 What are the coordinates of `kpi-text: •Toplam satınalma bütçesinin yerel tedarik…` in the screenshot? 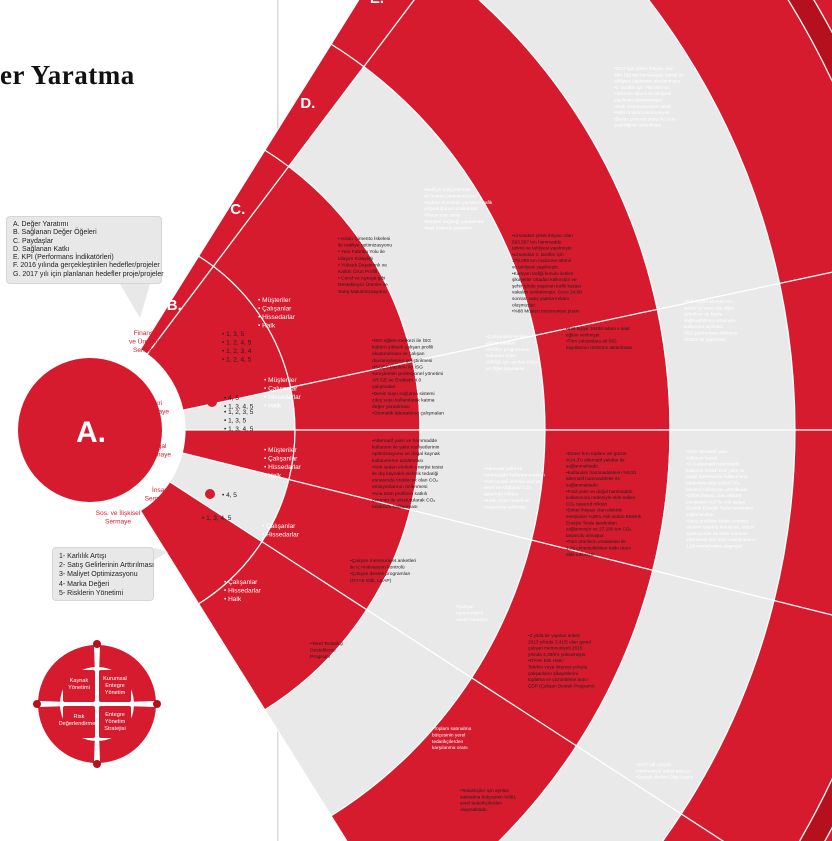 It's located at (452, 738).